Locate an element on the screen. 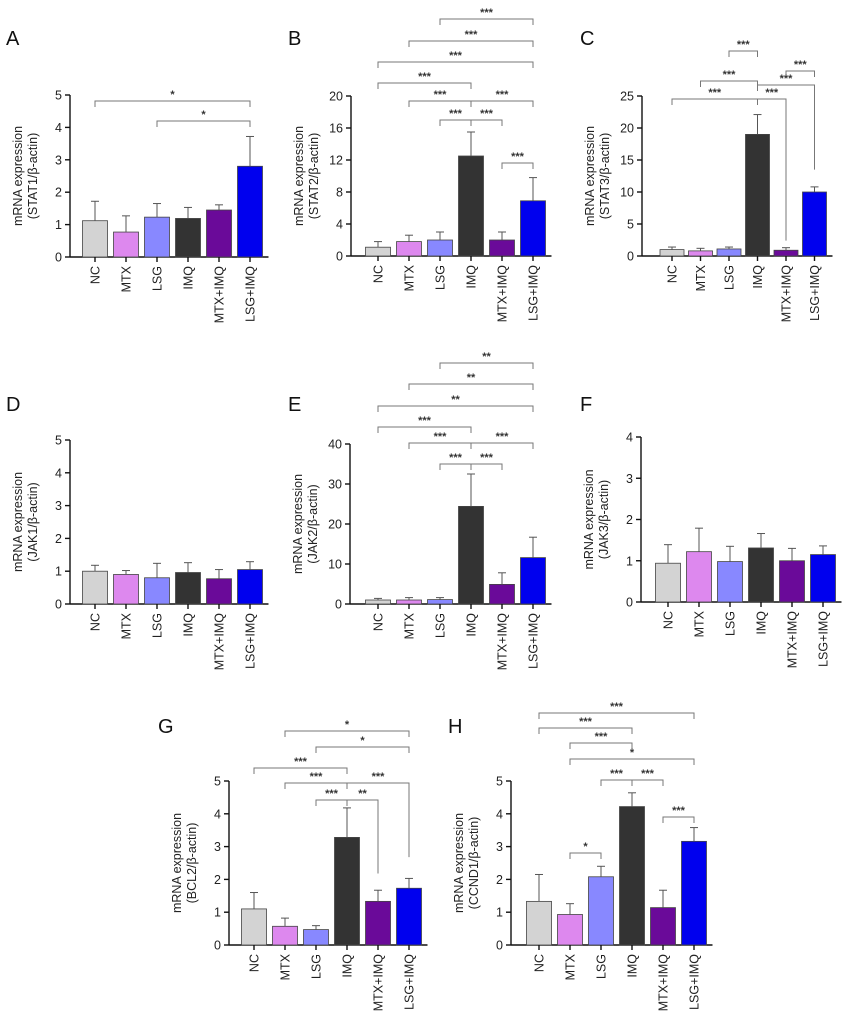 This screenshot has height=1024, width=854. y-tick-label: 25 is located at coordinates (627, 97).